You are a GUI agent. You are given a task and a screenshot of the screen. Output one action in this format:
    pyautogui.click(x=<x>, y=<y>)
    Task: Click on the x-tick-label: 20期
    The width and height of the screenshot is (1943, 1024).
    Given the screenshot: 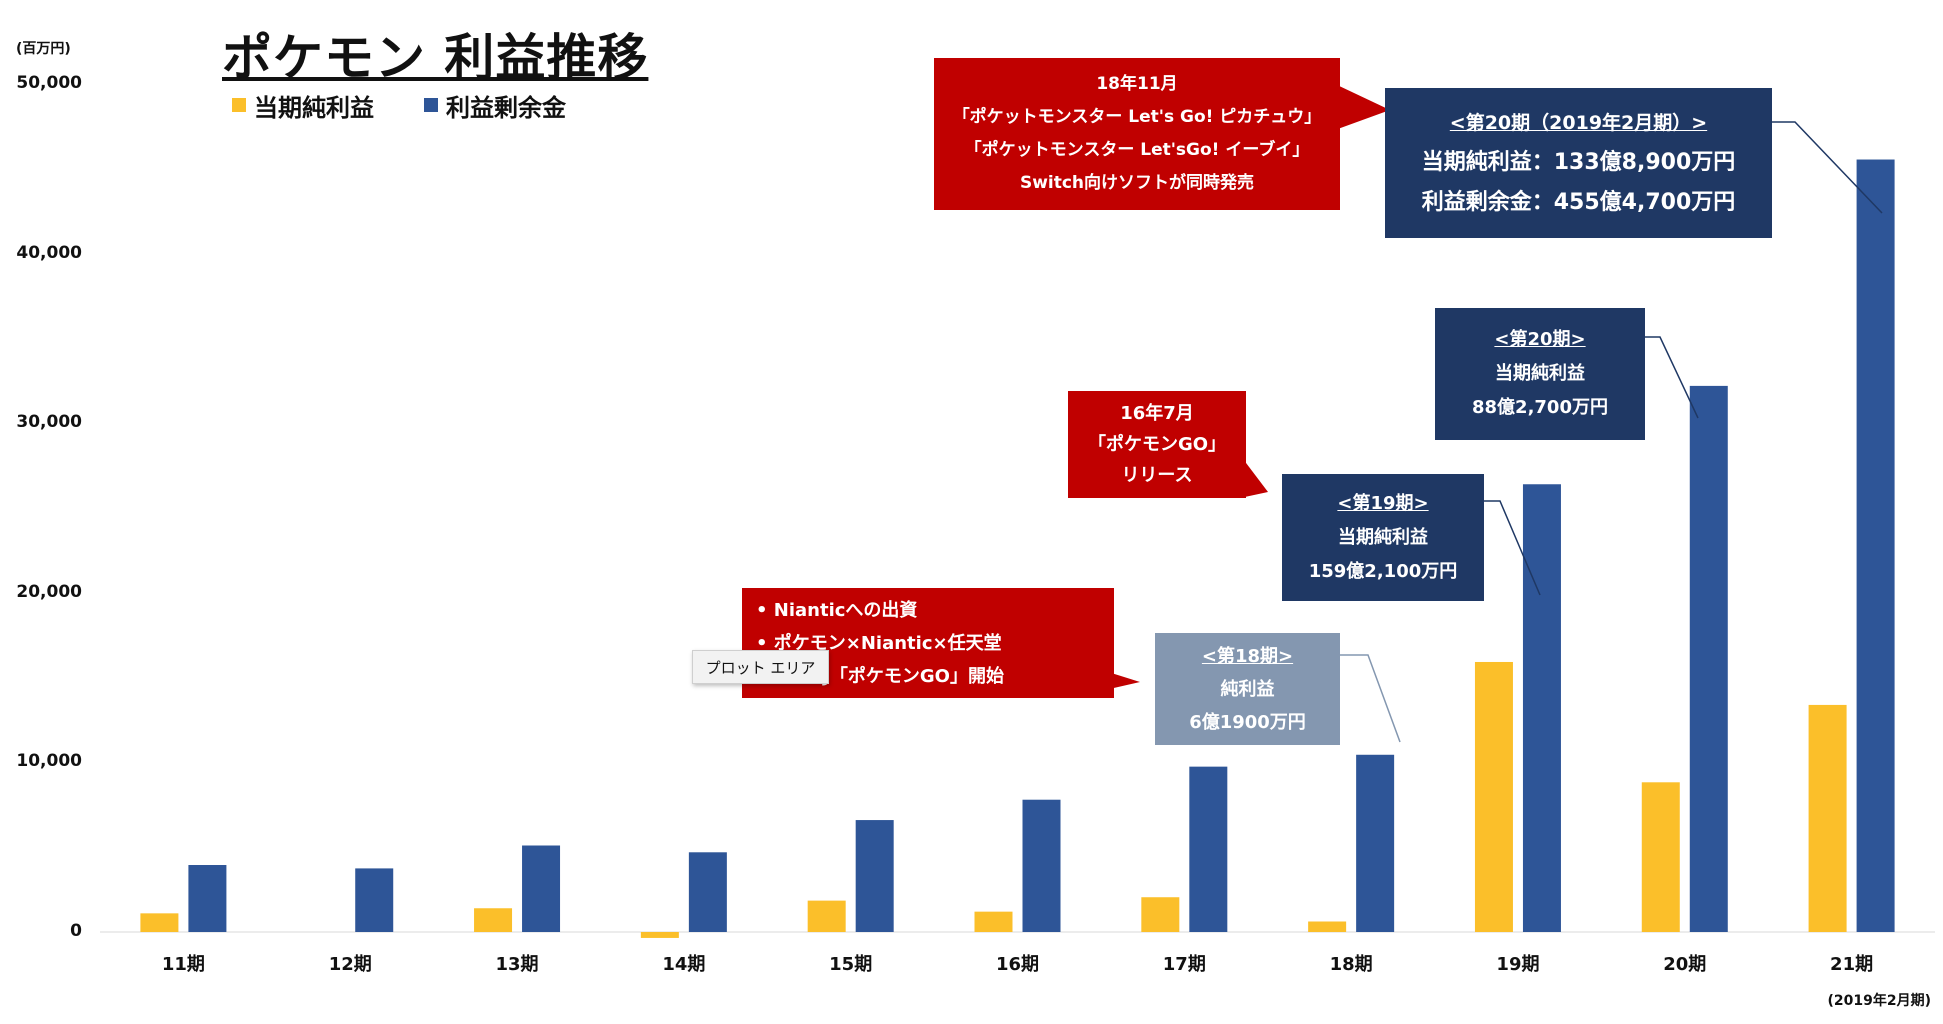 What is the action you would take?
    pyautogui.click(x=1685, y=964)
    